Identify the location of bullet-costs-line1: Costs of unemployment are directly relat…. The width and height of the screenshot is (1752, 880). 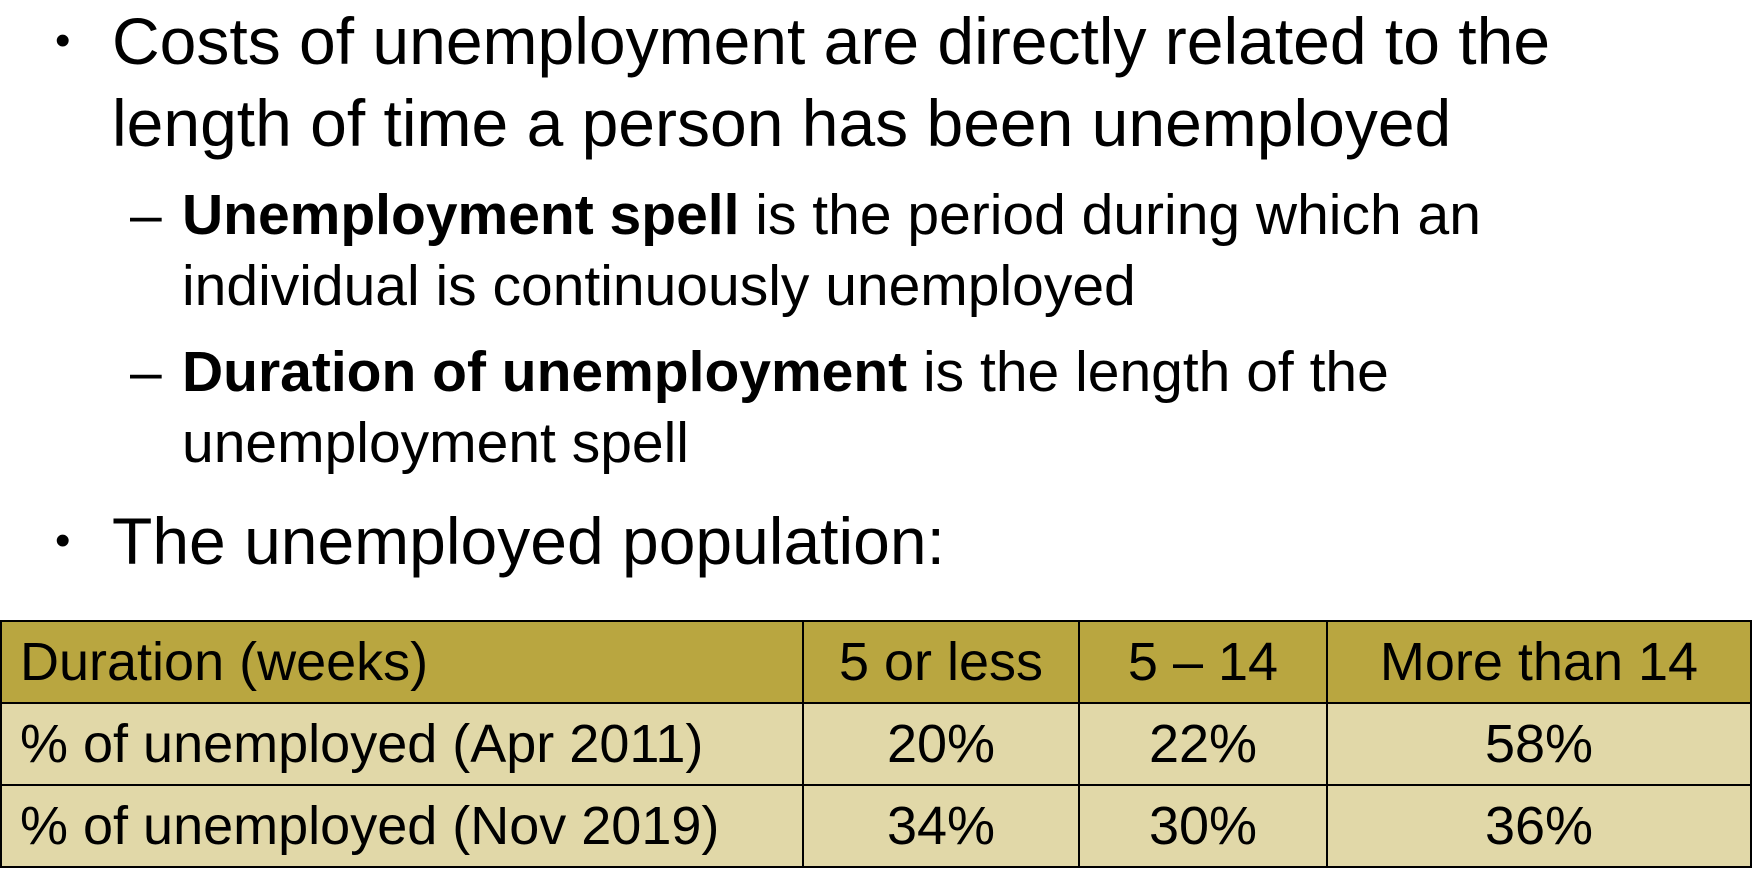
(831, 41).